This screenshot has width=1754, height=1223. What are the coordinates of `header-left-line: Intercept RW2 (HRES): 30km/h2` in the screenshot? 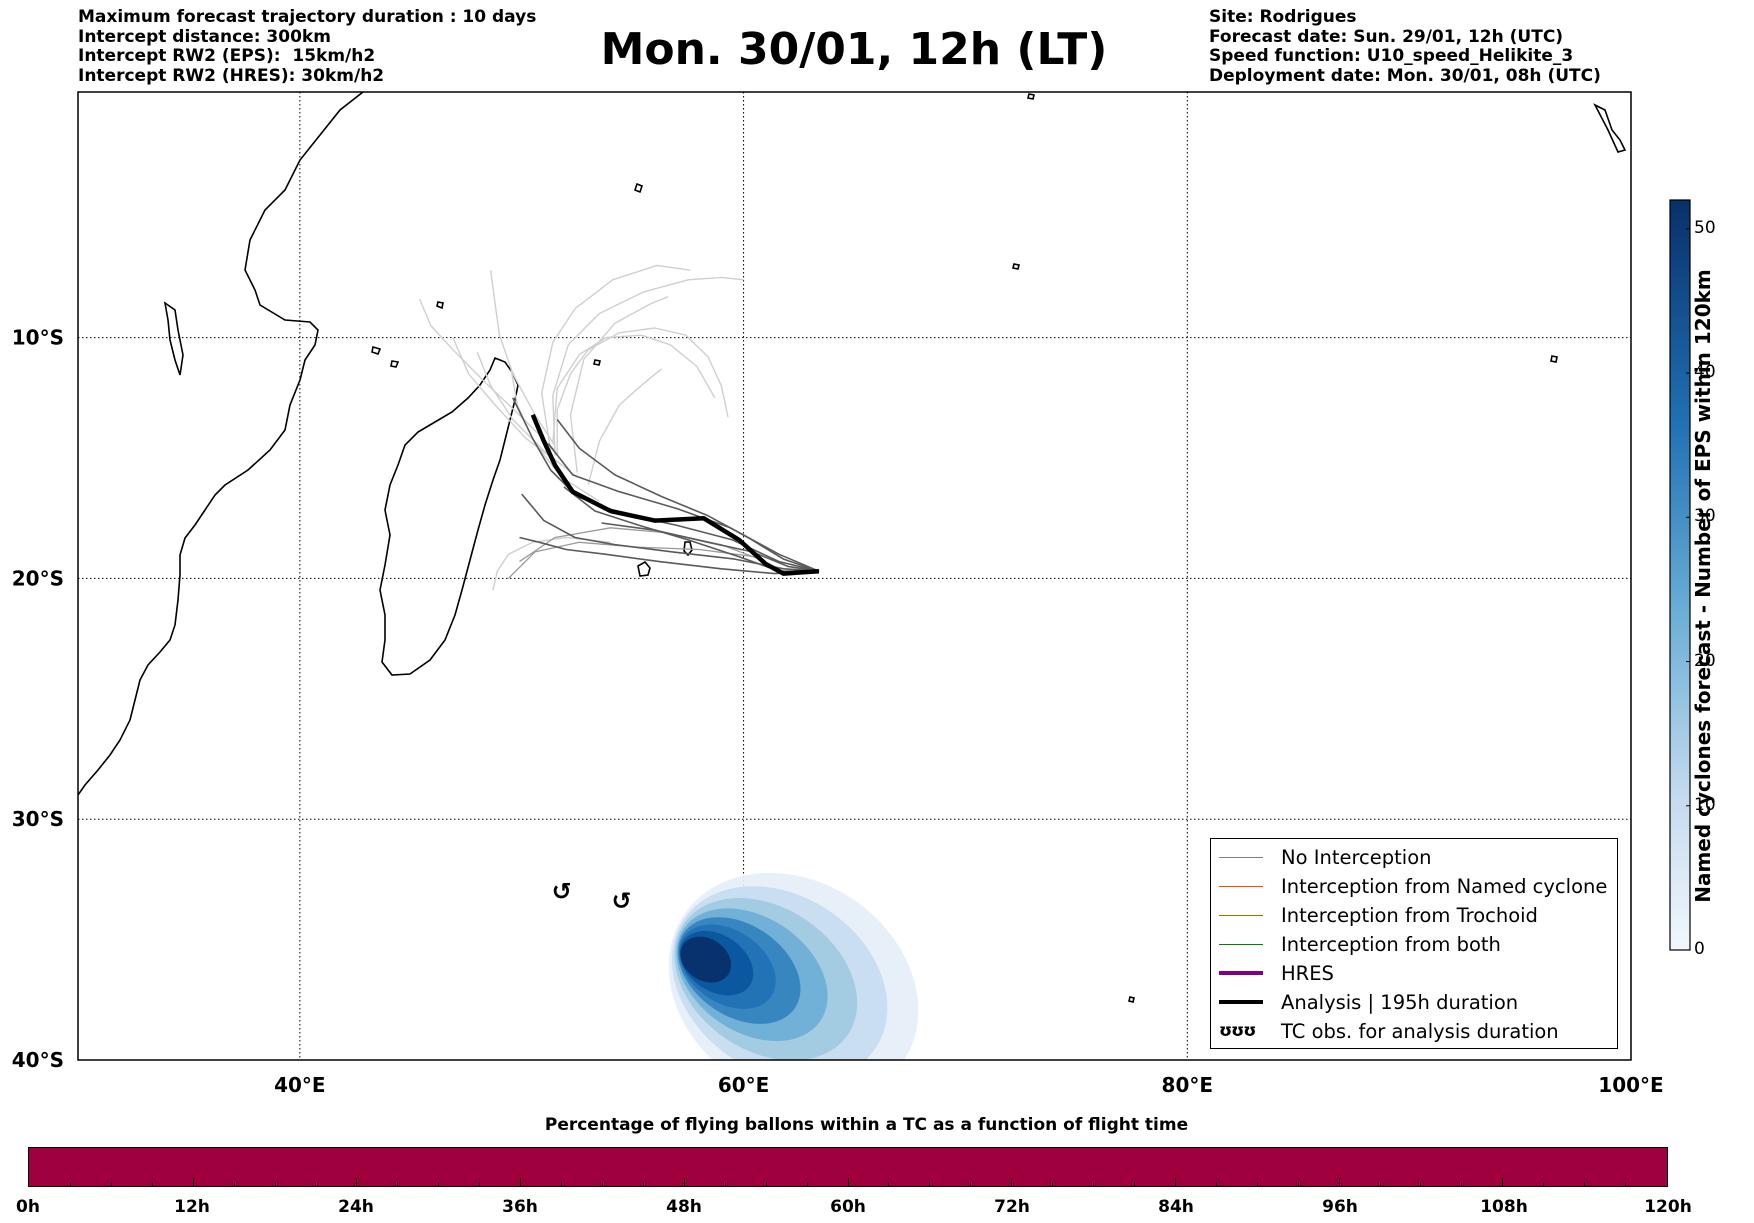 It's located at (231, 75).